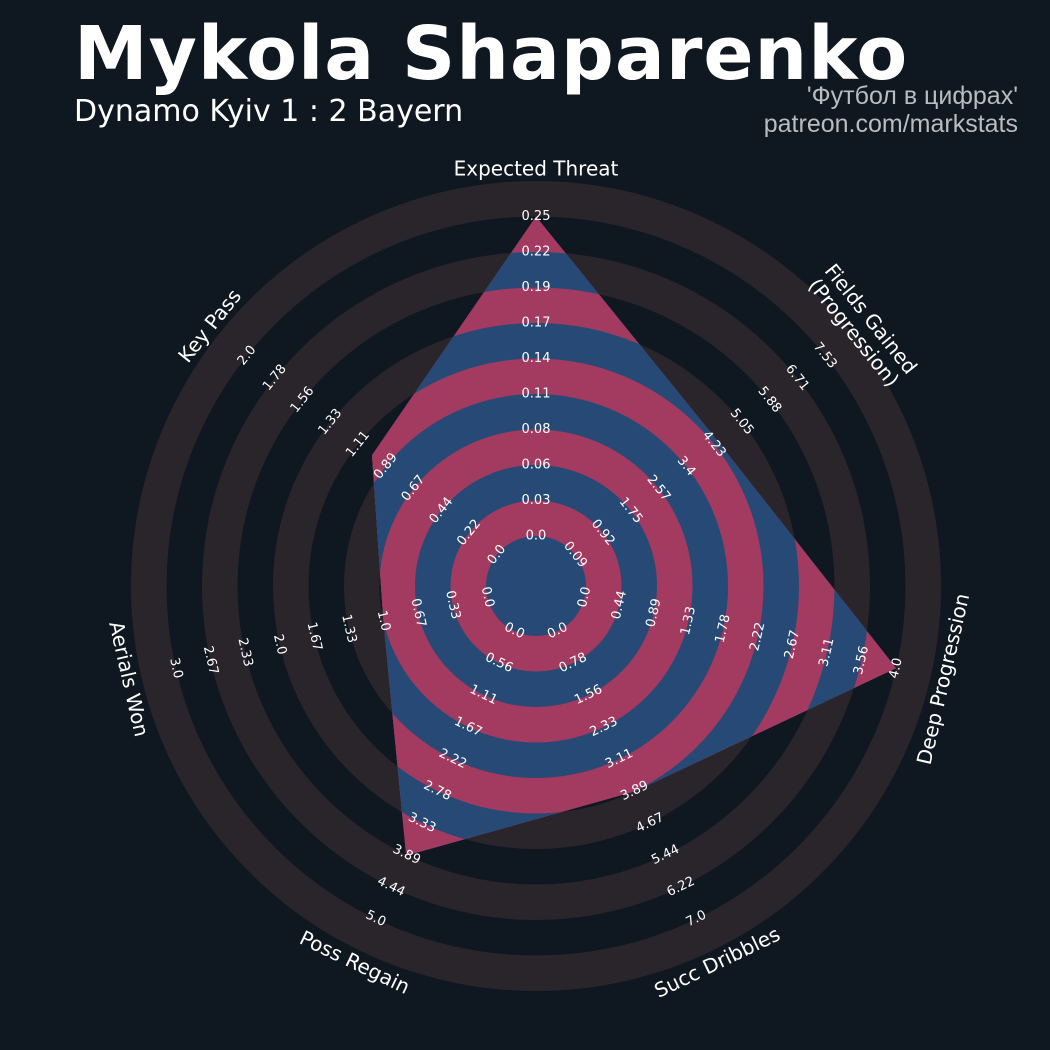 The image size is (1050, 1050). Describe the element at coordinates (912, 96) in the screenshot. I see `credit-source: 'Футбол в цифрах'` at that location.